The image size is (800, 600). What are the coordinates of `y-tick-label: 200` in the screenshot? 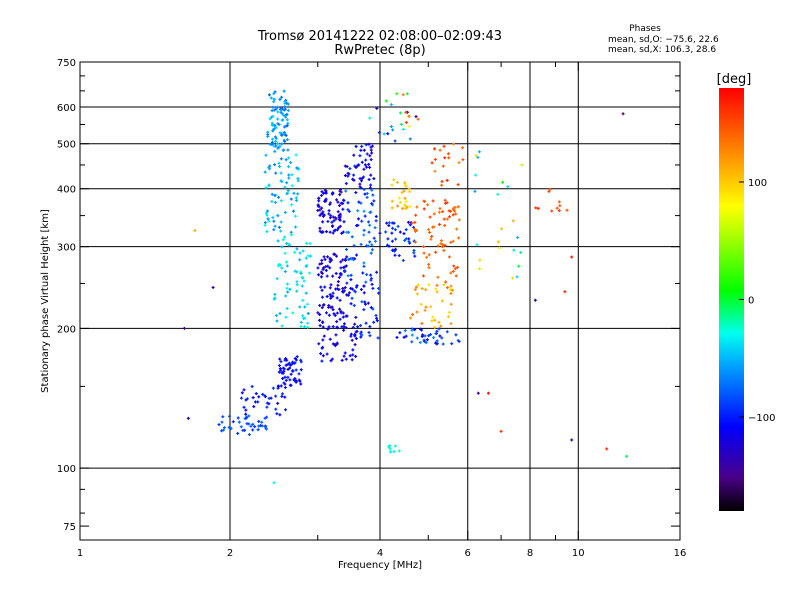 It's located at (66, 329).